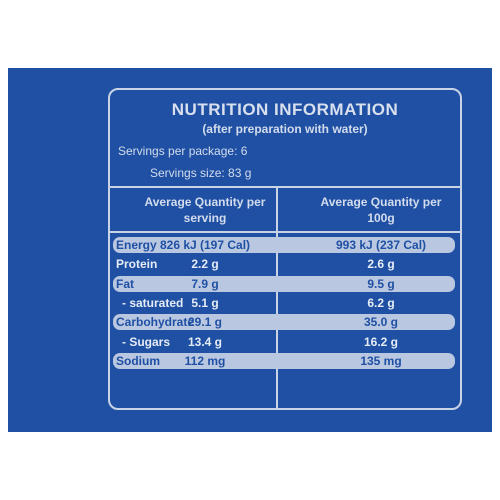 The width and height of the screenshot is (500, 500). Describe the element at coordinates (285, 109) in the screenshot. I see `title: NUTRITION INFORMATION` at that location.